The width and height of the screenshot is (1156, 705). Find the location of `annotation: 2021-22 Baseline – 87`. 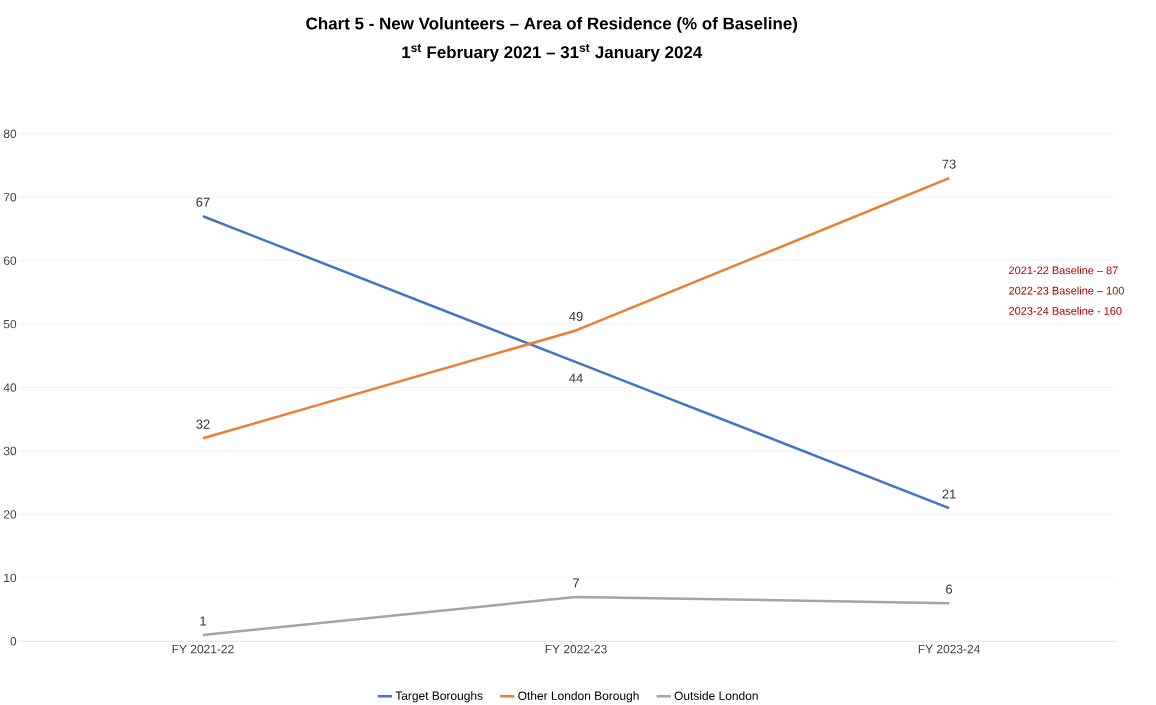

annotation: 2021-22 Baseline – 87 is located at coordinates (1063, 270).